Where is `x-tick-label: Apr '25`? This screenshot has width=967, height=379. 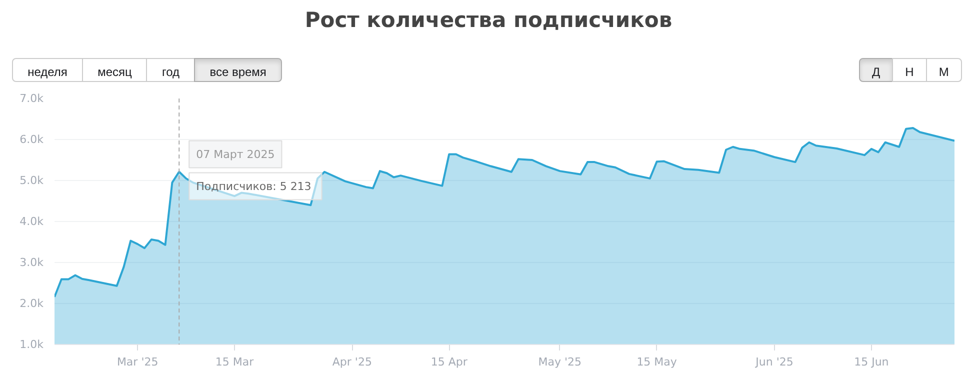
x-tick-label: Apr '25 is located at coordinates (352, 362).